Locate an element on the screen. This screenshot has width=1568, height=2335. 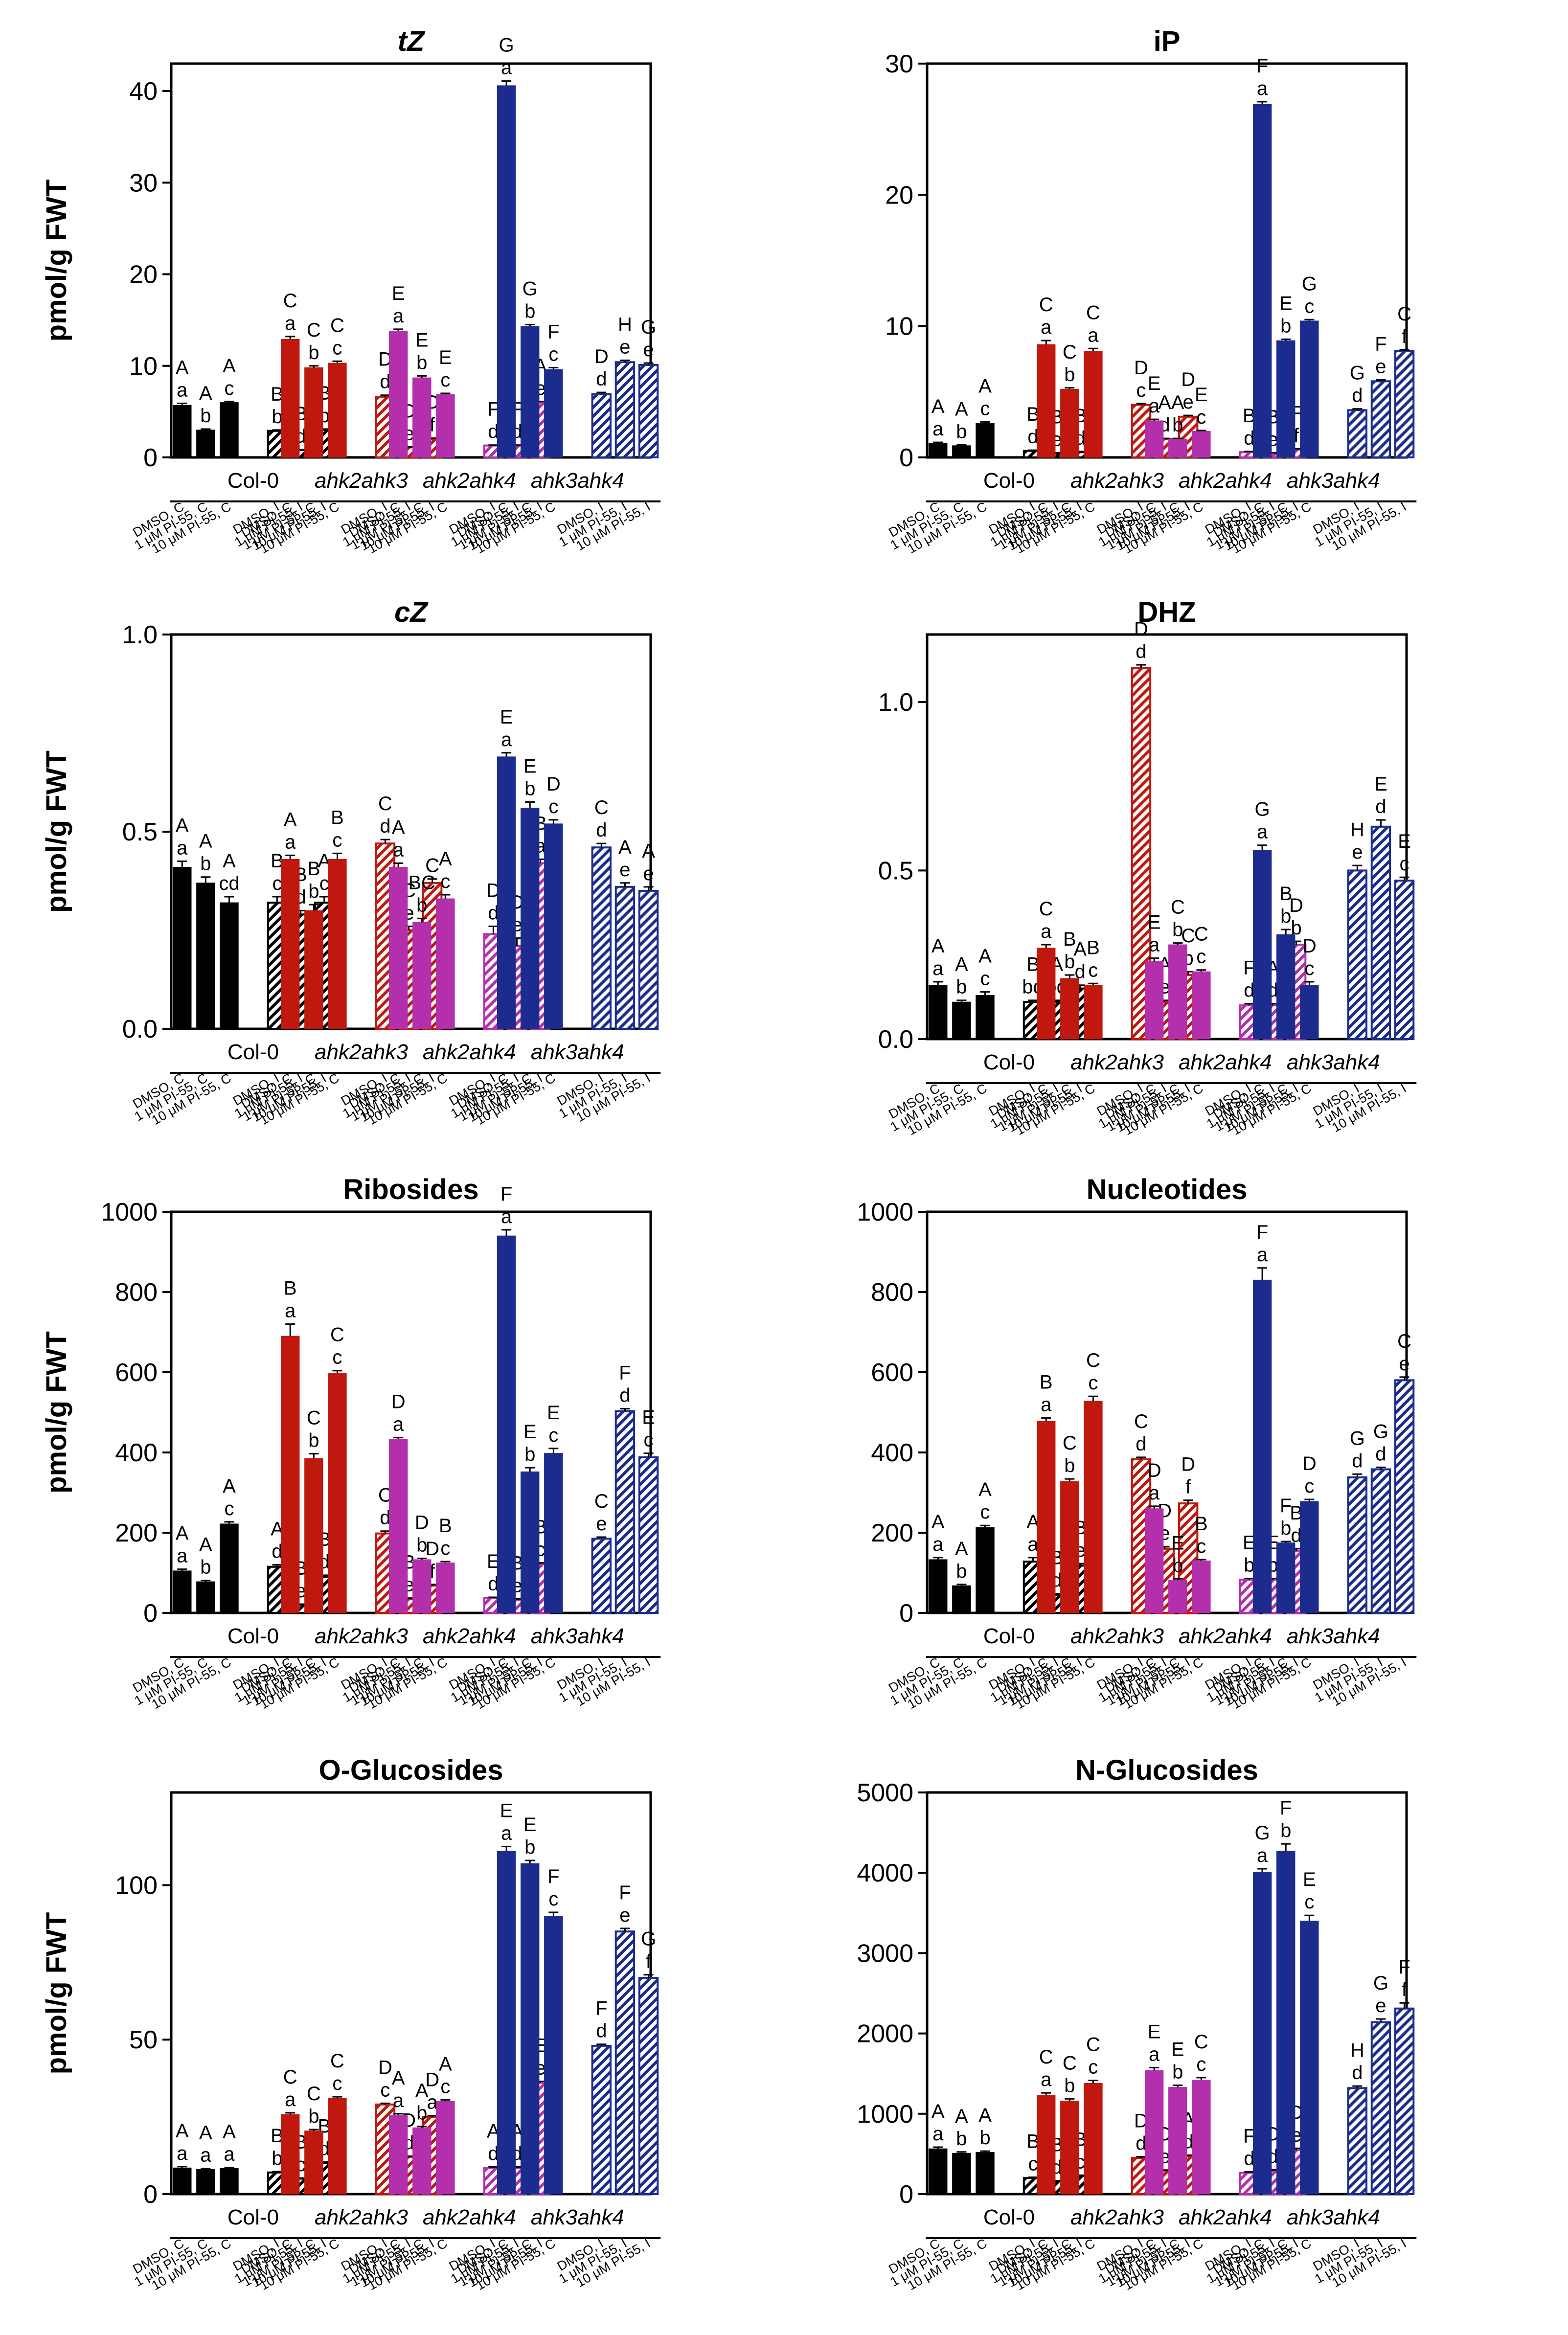
significance-letter-upper: F is located at coordinates (1262, 1232).